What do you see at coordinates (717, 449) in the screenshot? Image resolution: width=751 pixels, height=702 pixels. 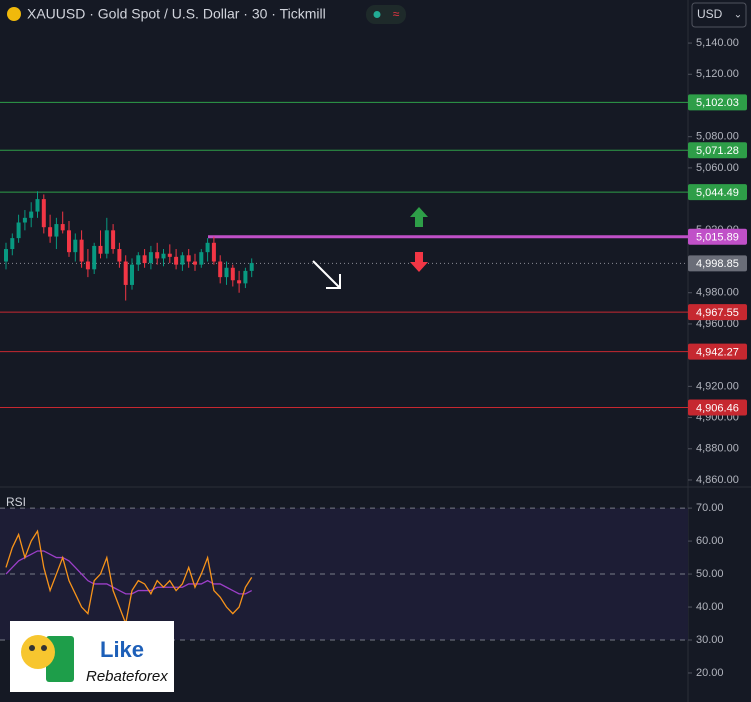 I see `y-tick-label: 4,880.00` at bounding box center [717, 449].